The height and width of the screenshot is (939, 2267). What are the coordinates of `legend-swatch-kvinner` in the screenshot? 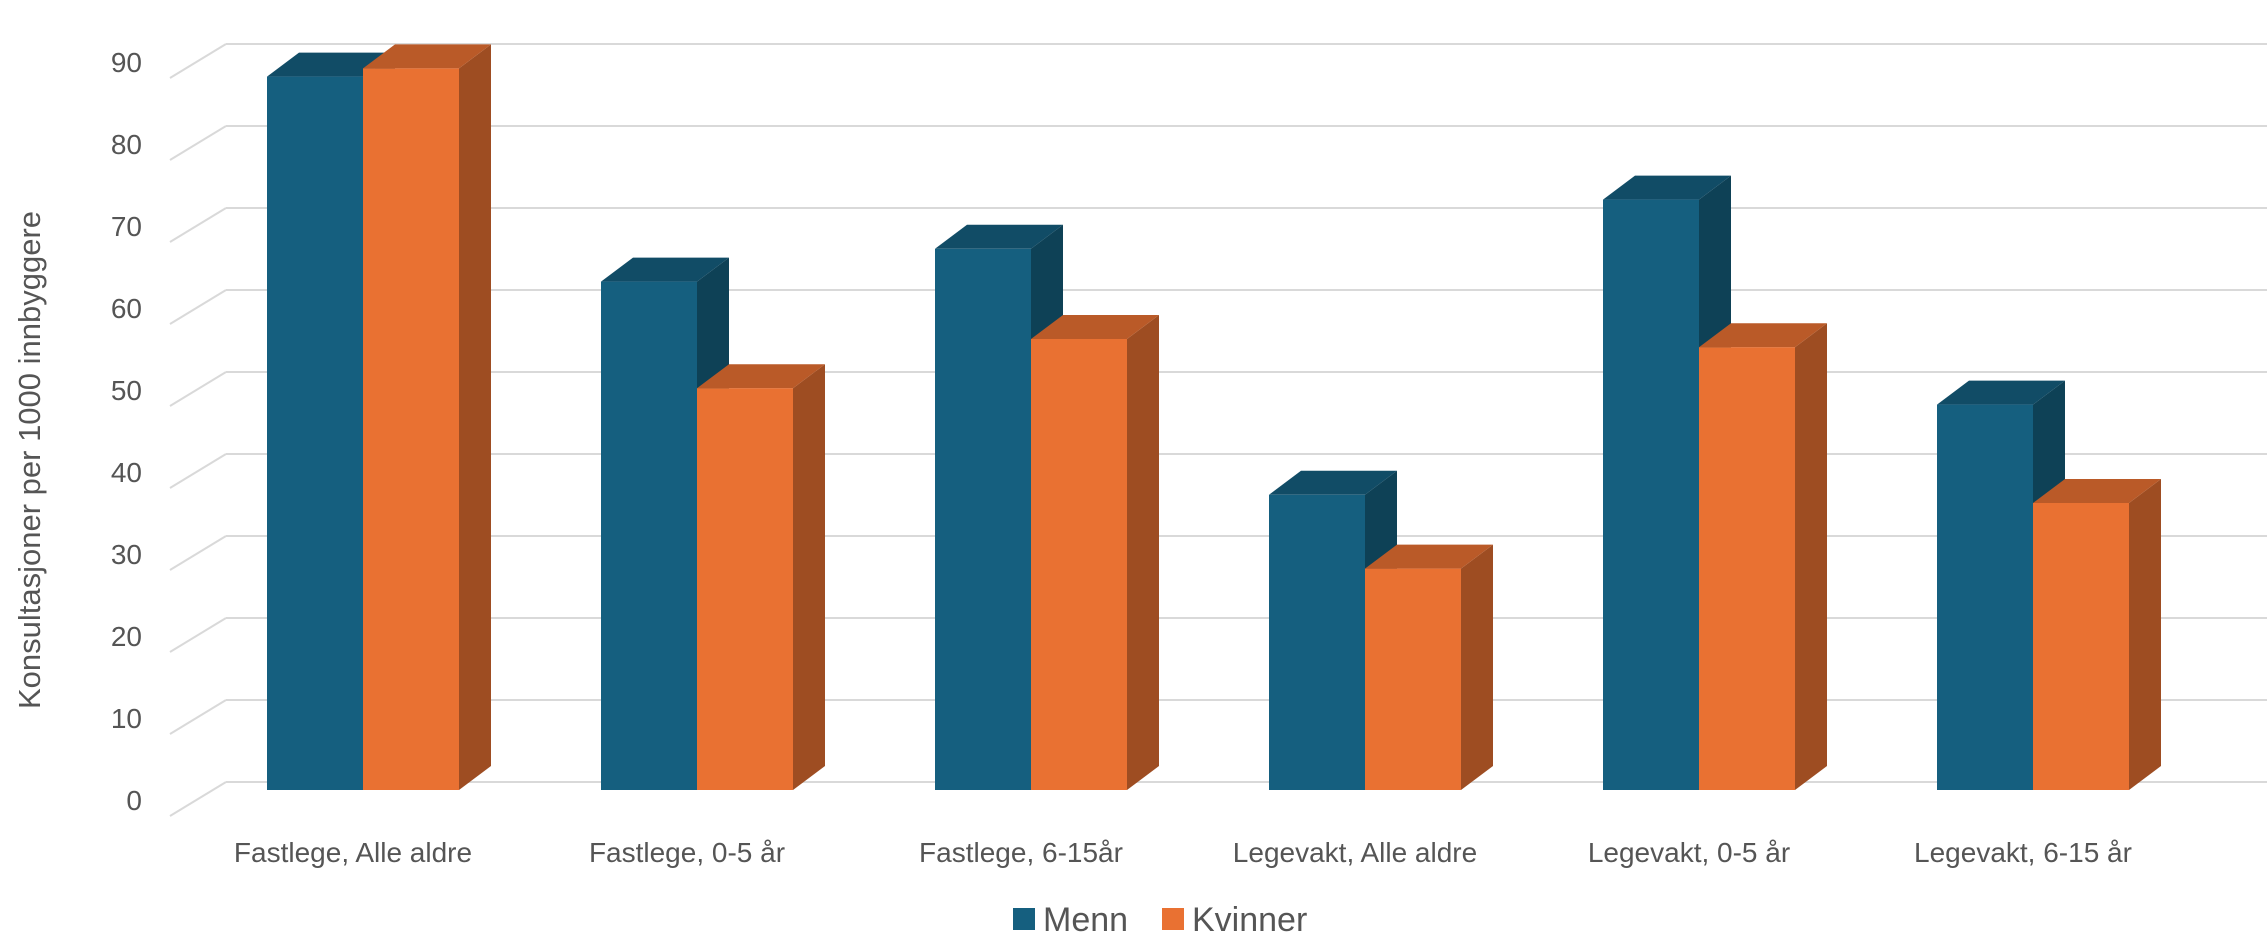 It's located at (1173, 919).